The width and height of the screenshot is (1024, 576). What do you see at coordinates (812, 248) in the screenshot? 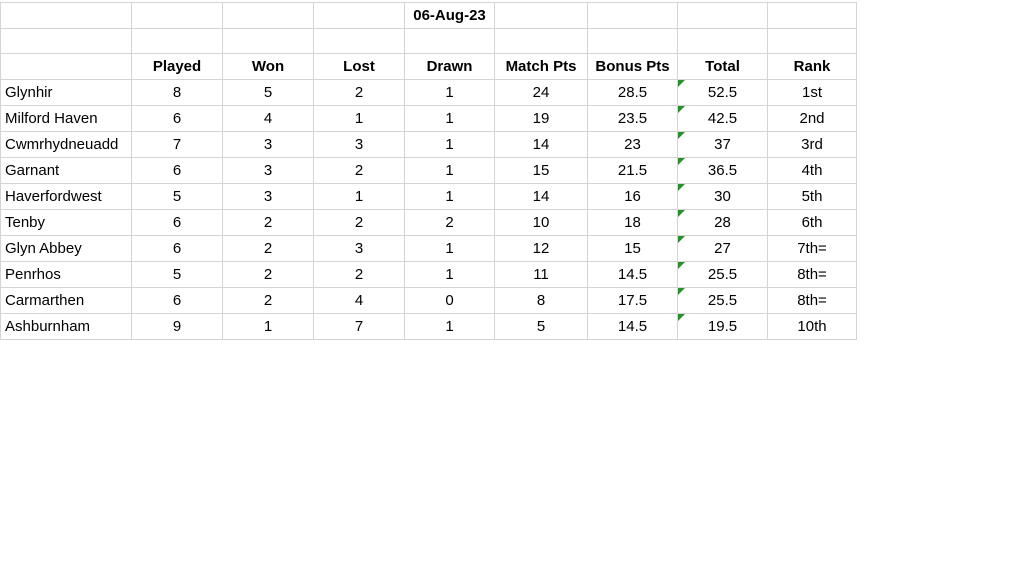
I see `cell-rank: 7th=` at bounding box center [812, 248].